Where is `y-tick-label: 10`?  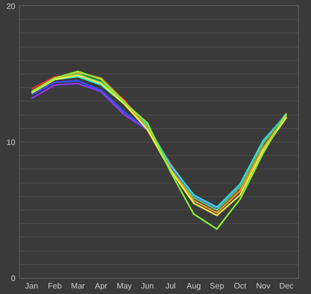
y-tick-label: 10 is located at coordinates (11, 142).